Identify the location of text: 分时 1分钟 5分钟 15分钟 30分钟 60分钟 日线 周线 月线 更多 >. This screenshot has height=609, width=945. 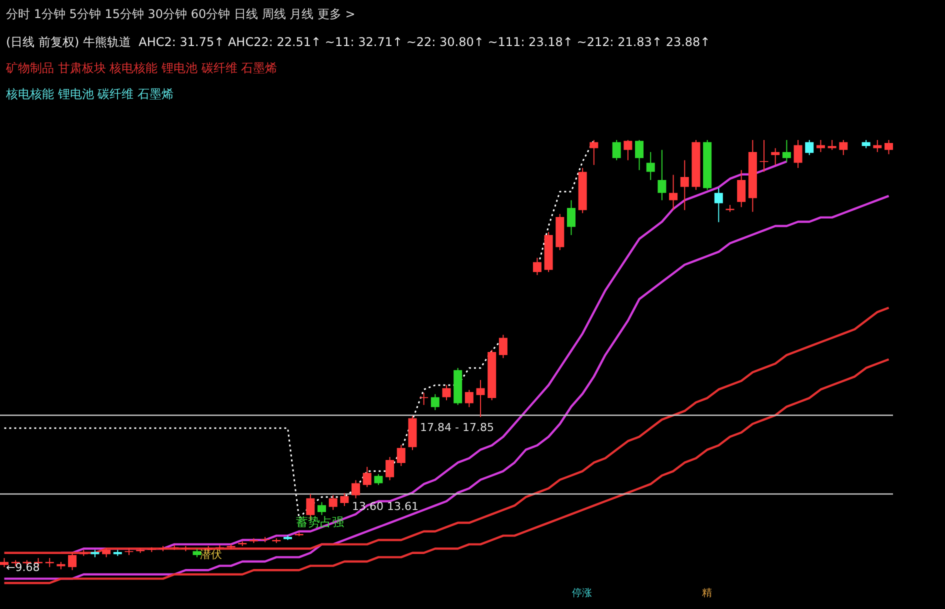
(181, 14).